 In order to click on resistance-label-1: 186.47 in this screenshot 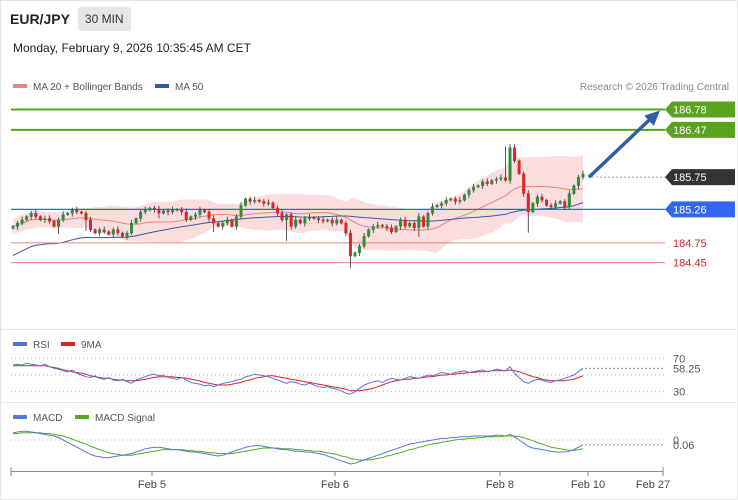, I will do `click(690, 131)`.